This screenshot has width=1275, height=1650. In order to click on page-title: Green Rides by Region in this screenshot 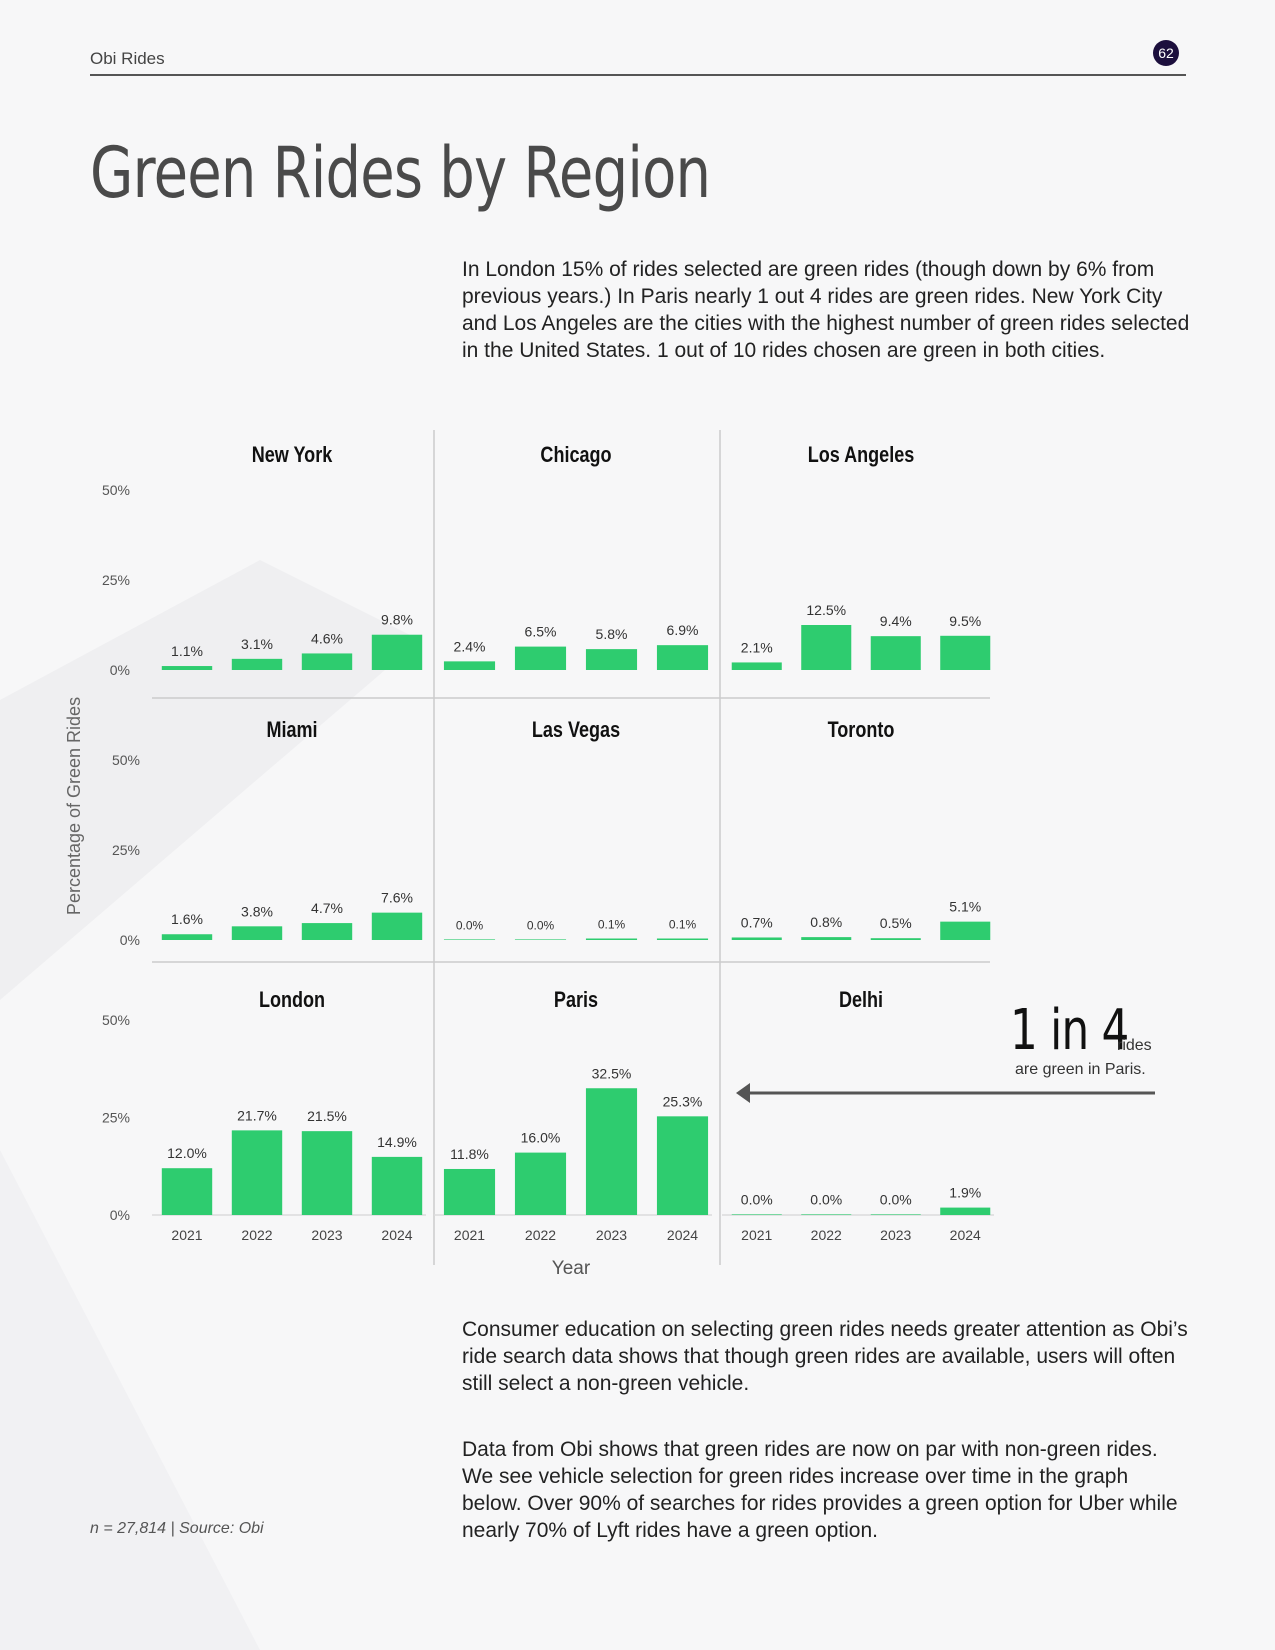, I will do `click(400, 173)`.